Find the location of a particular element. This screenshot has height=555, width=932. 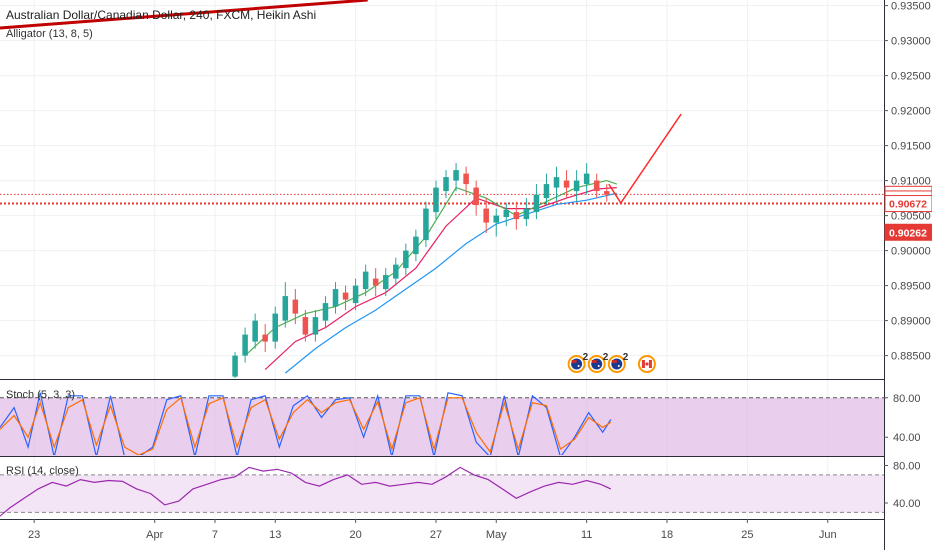

rsi-band is located at coordinates (442, 493).